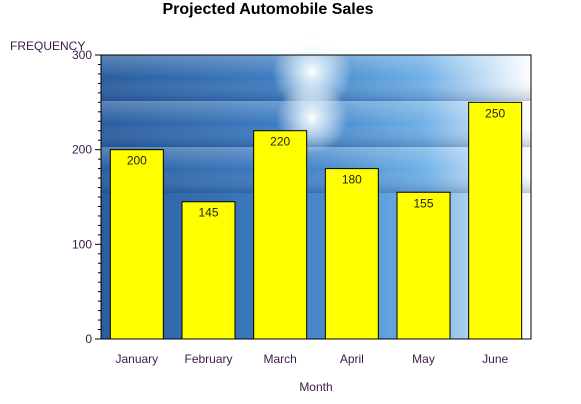 Image resolution: width=581 pixels, height=404 pixels. What do you see at coordinates (315, 387) in the screenshot?
I see `x-axis-label: Month` at bounding box center [315, 387].